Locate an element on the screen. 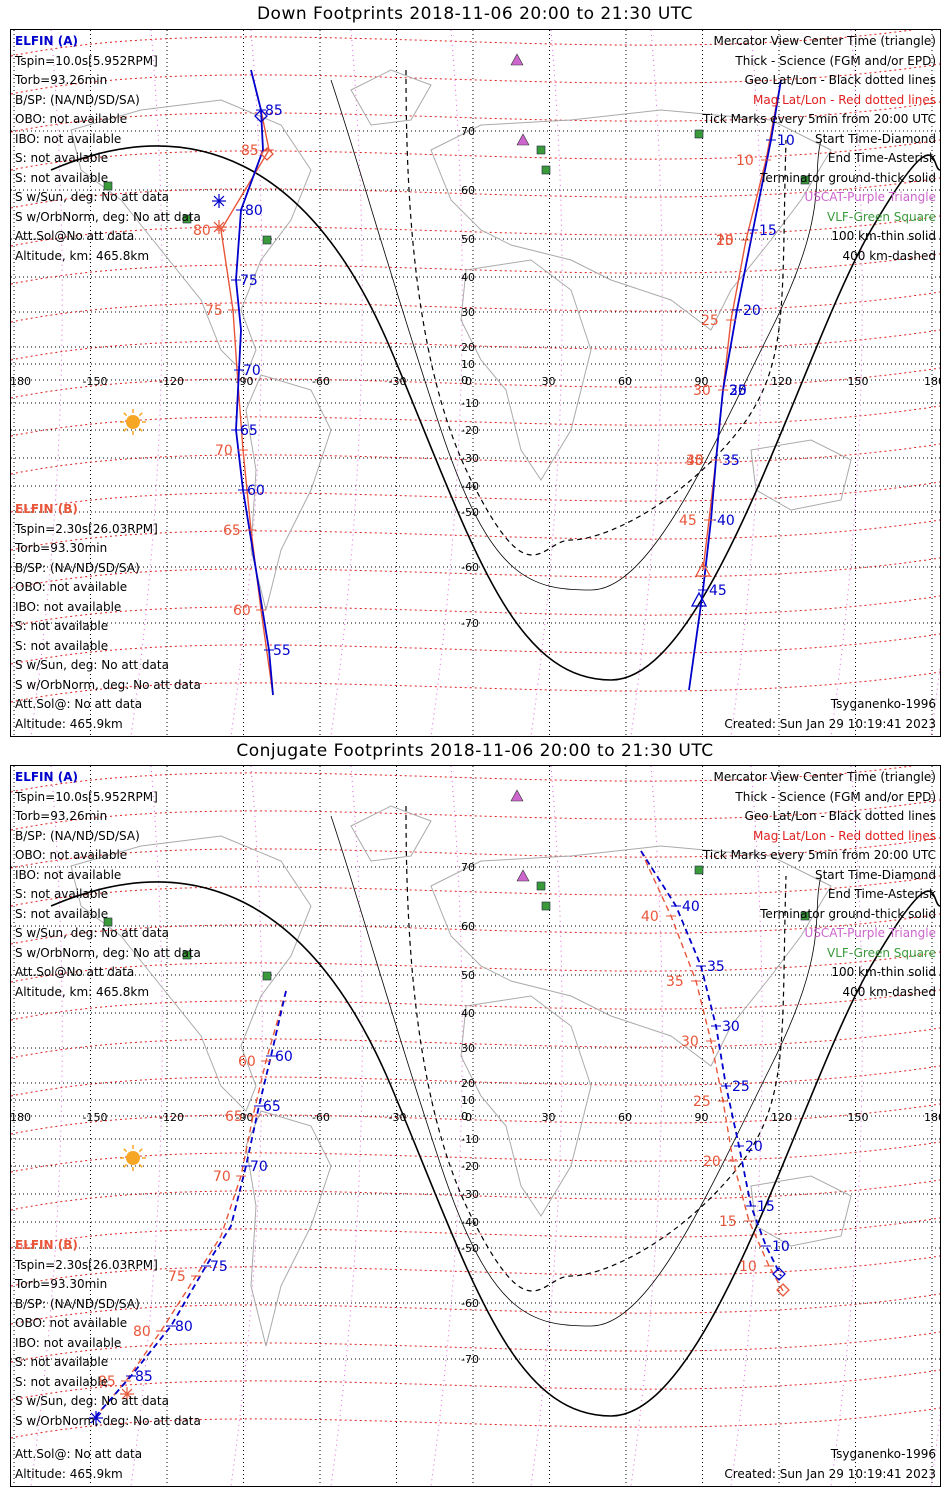  lat-label: 70 is located at coordinates (468, 131).